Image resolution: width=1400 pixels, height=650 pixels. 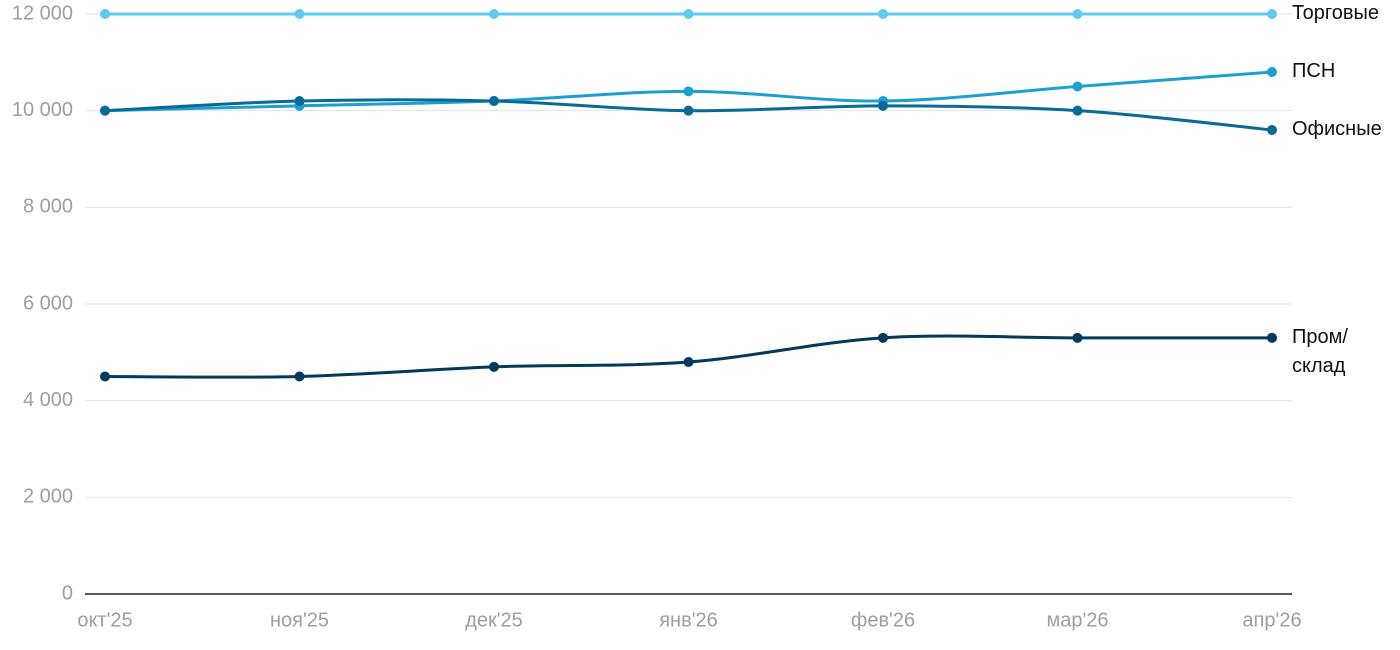 I want to click on y-tick-label: 8 000, so click(x=48, y=207).